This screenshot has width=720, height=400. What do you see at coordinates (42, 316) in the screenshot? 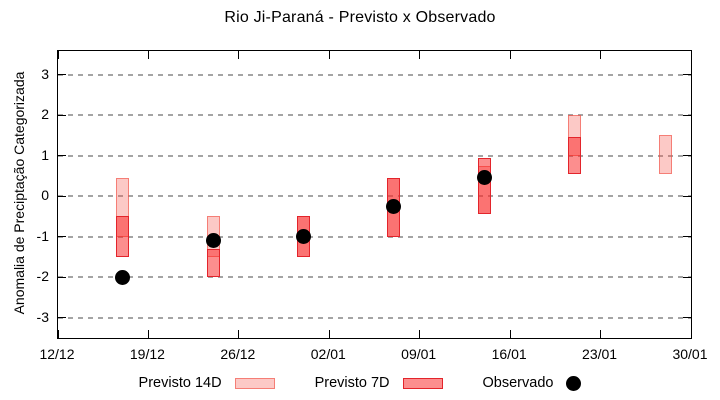
I see `y-tick-label: -3` at bounding box center [42, 316].